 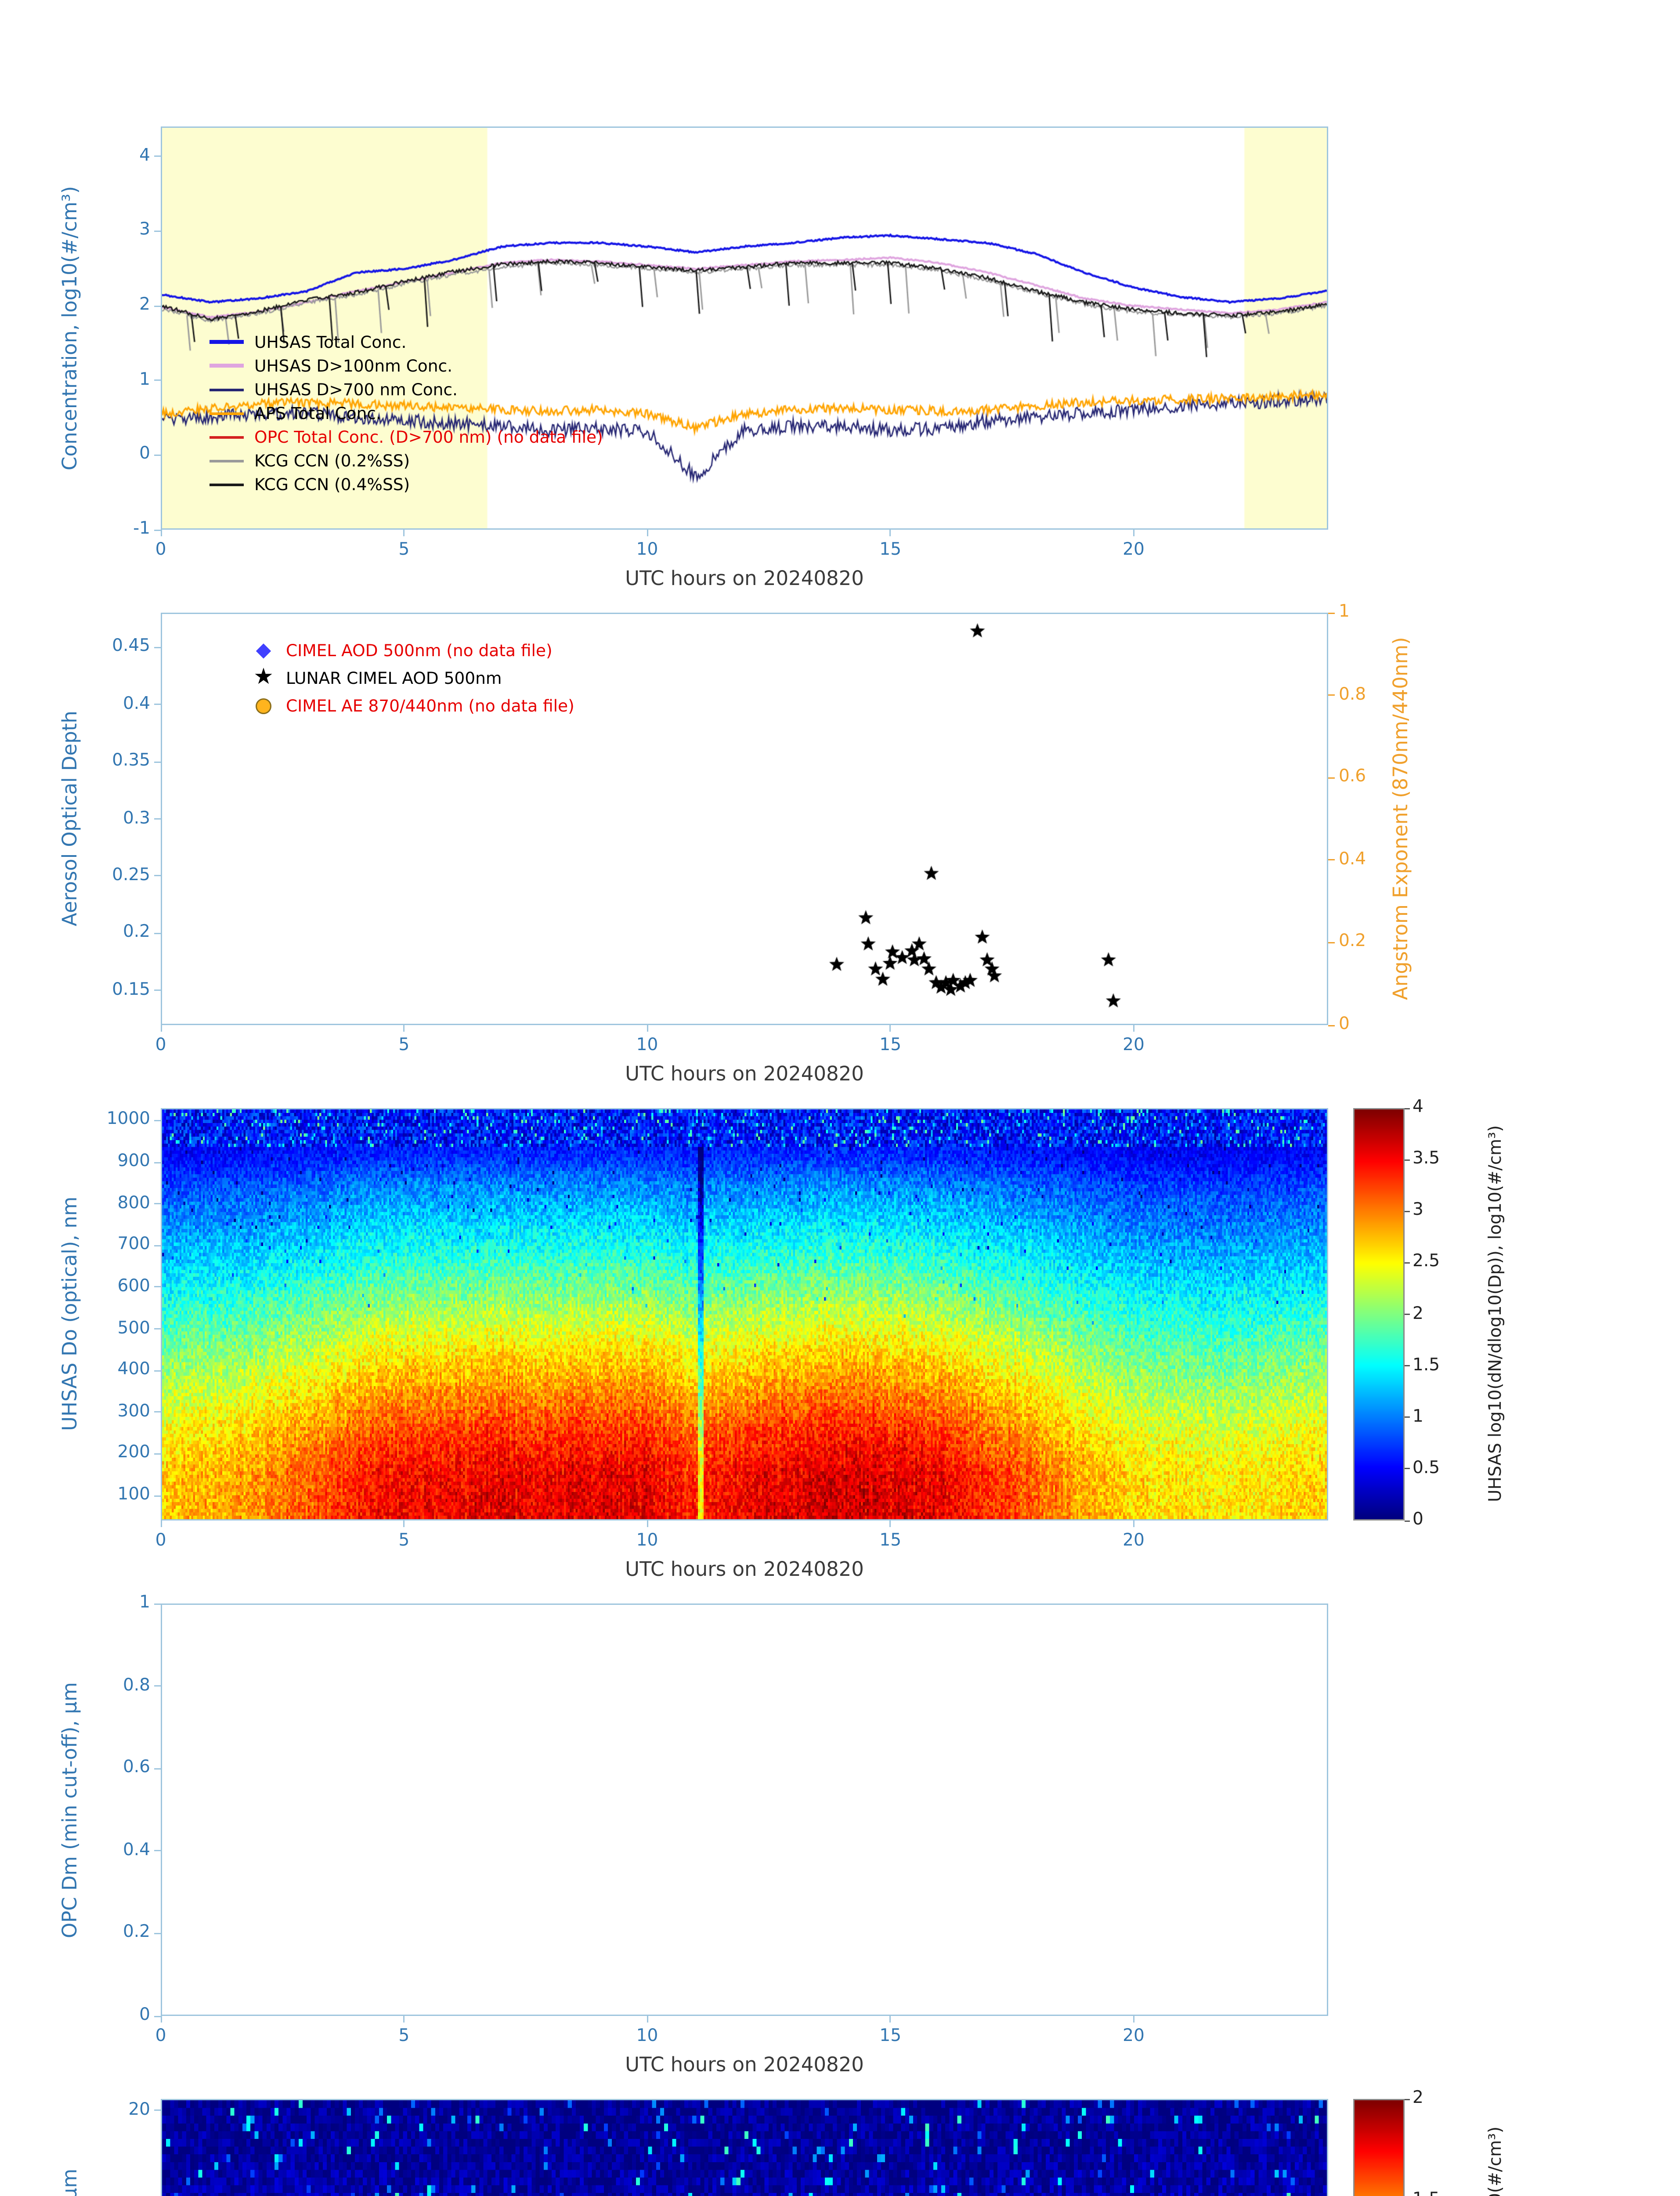 I want to click on colorbar-tick-label: 0.5, so click(x=1426, y=1468).